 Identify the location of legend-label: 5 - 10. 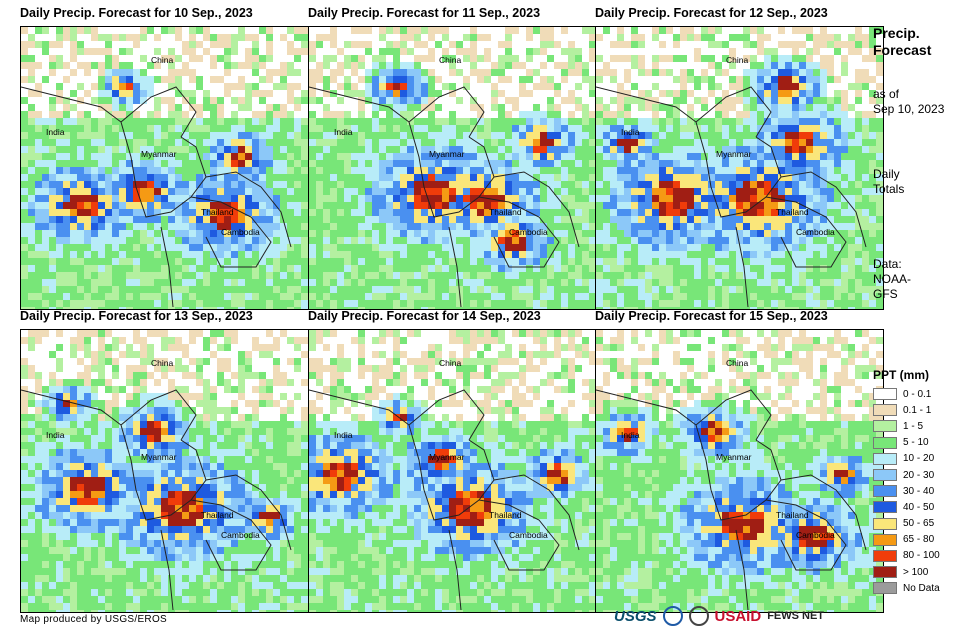
(916, 443).